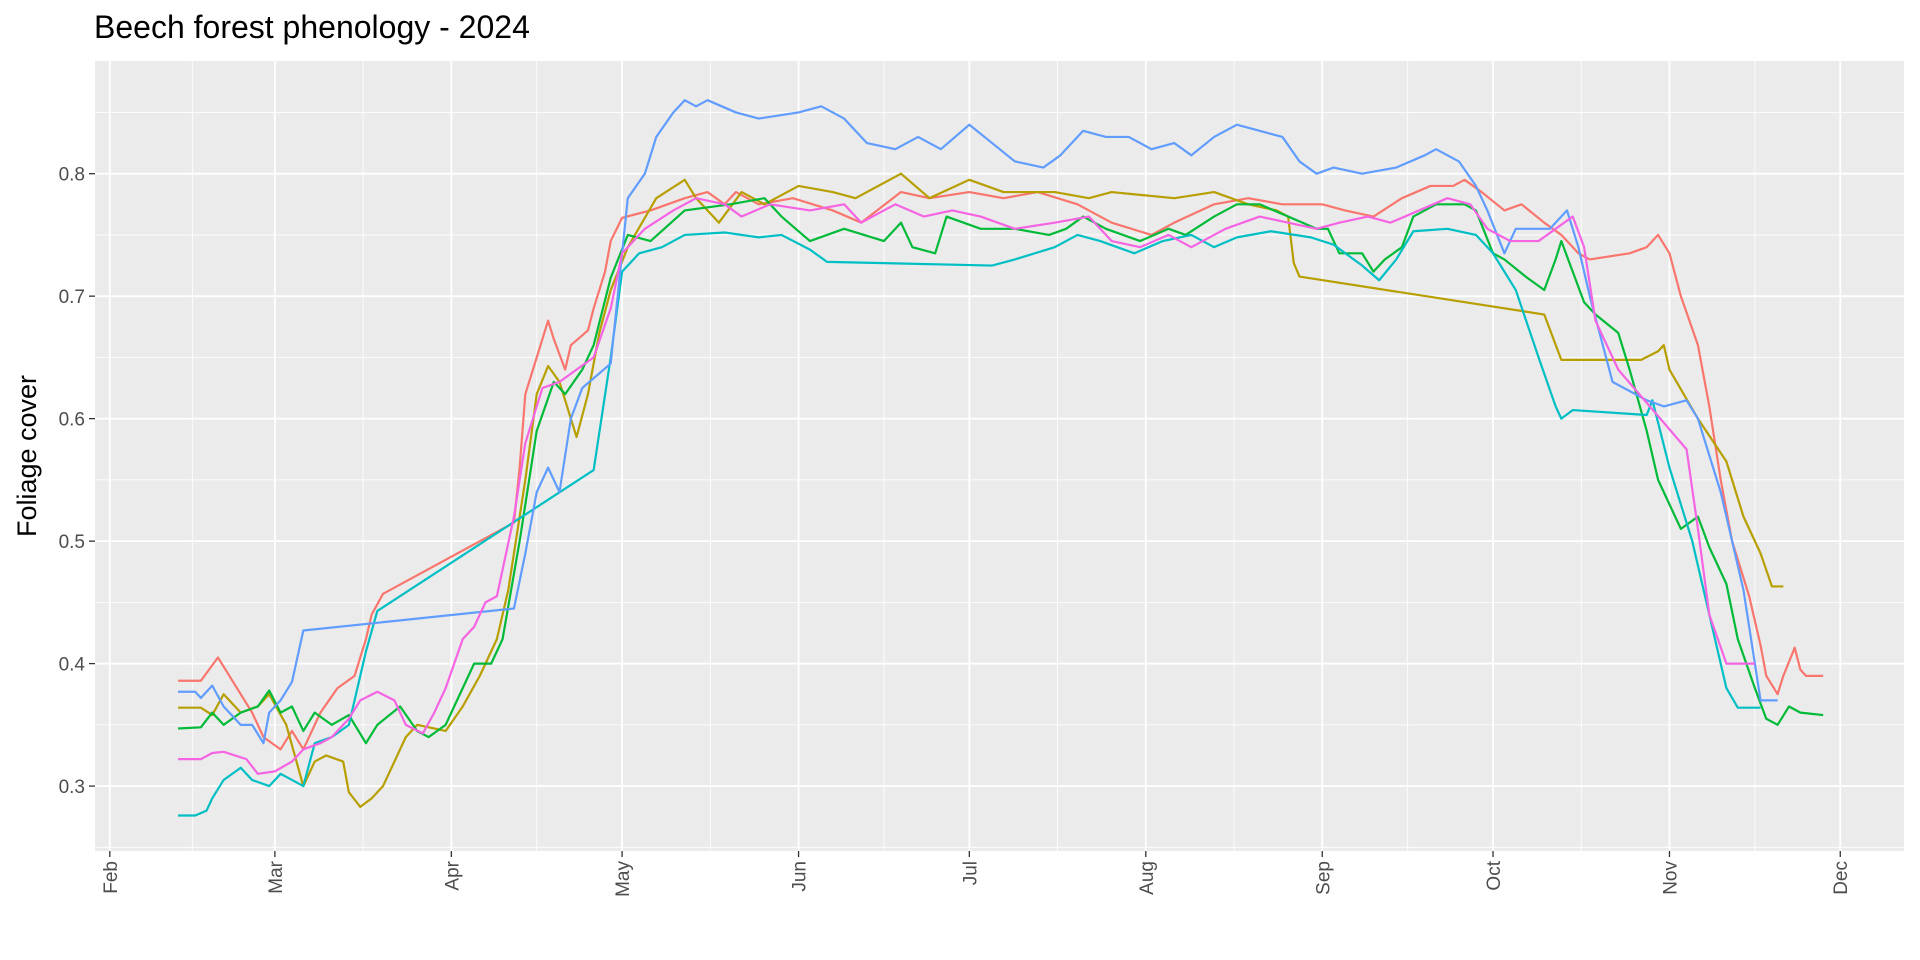  I want to click on x-tick-label: Oct, so click(1494, 875).